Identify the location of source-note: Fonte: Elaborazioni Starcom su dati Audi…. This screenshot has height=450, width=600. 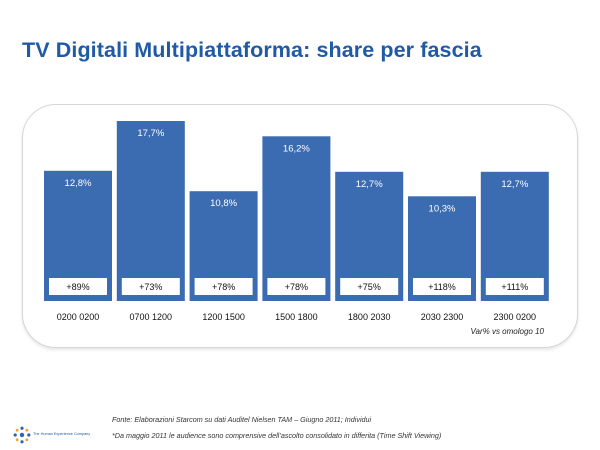
(242, 419).